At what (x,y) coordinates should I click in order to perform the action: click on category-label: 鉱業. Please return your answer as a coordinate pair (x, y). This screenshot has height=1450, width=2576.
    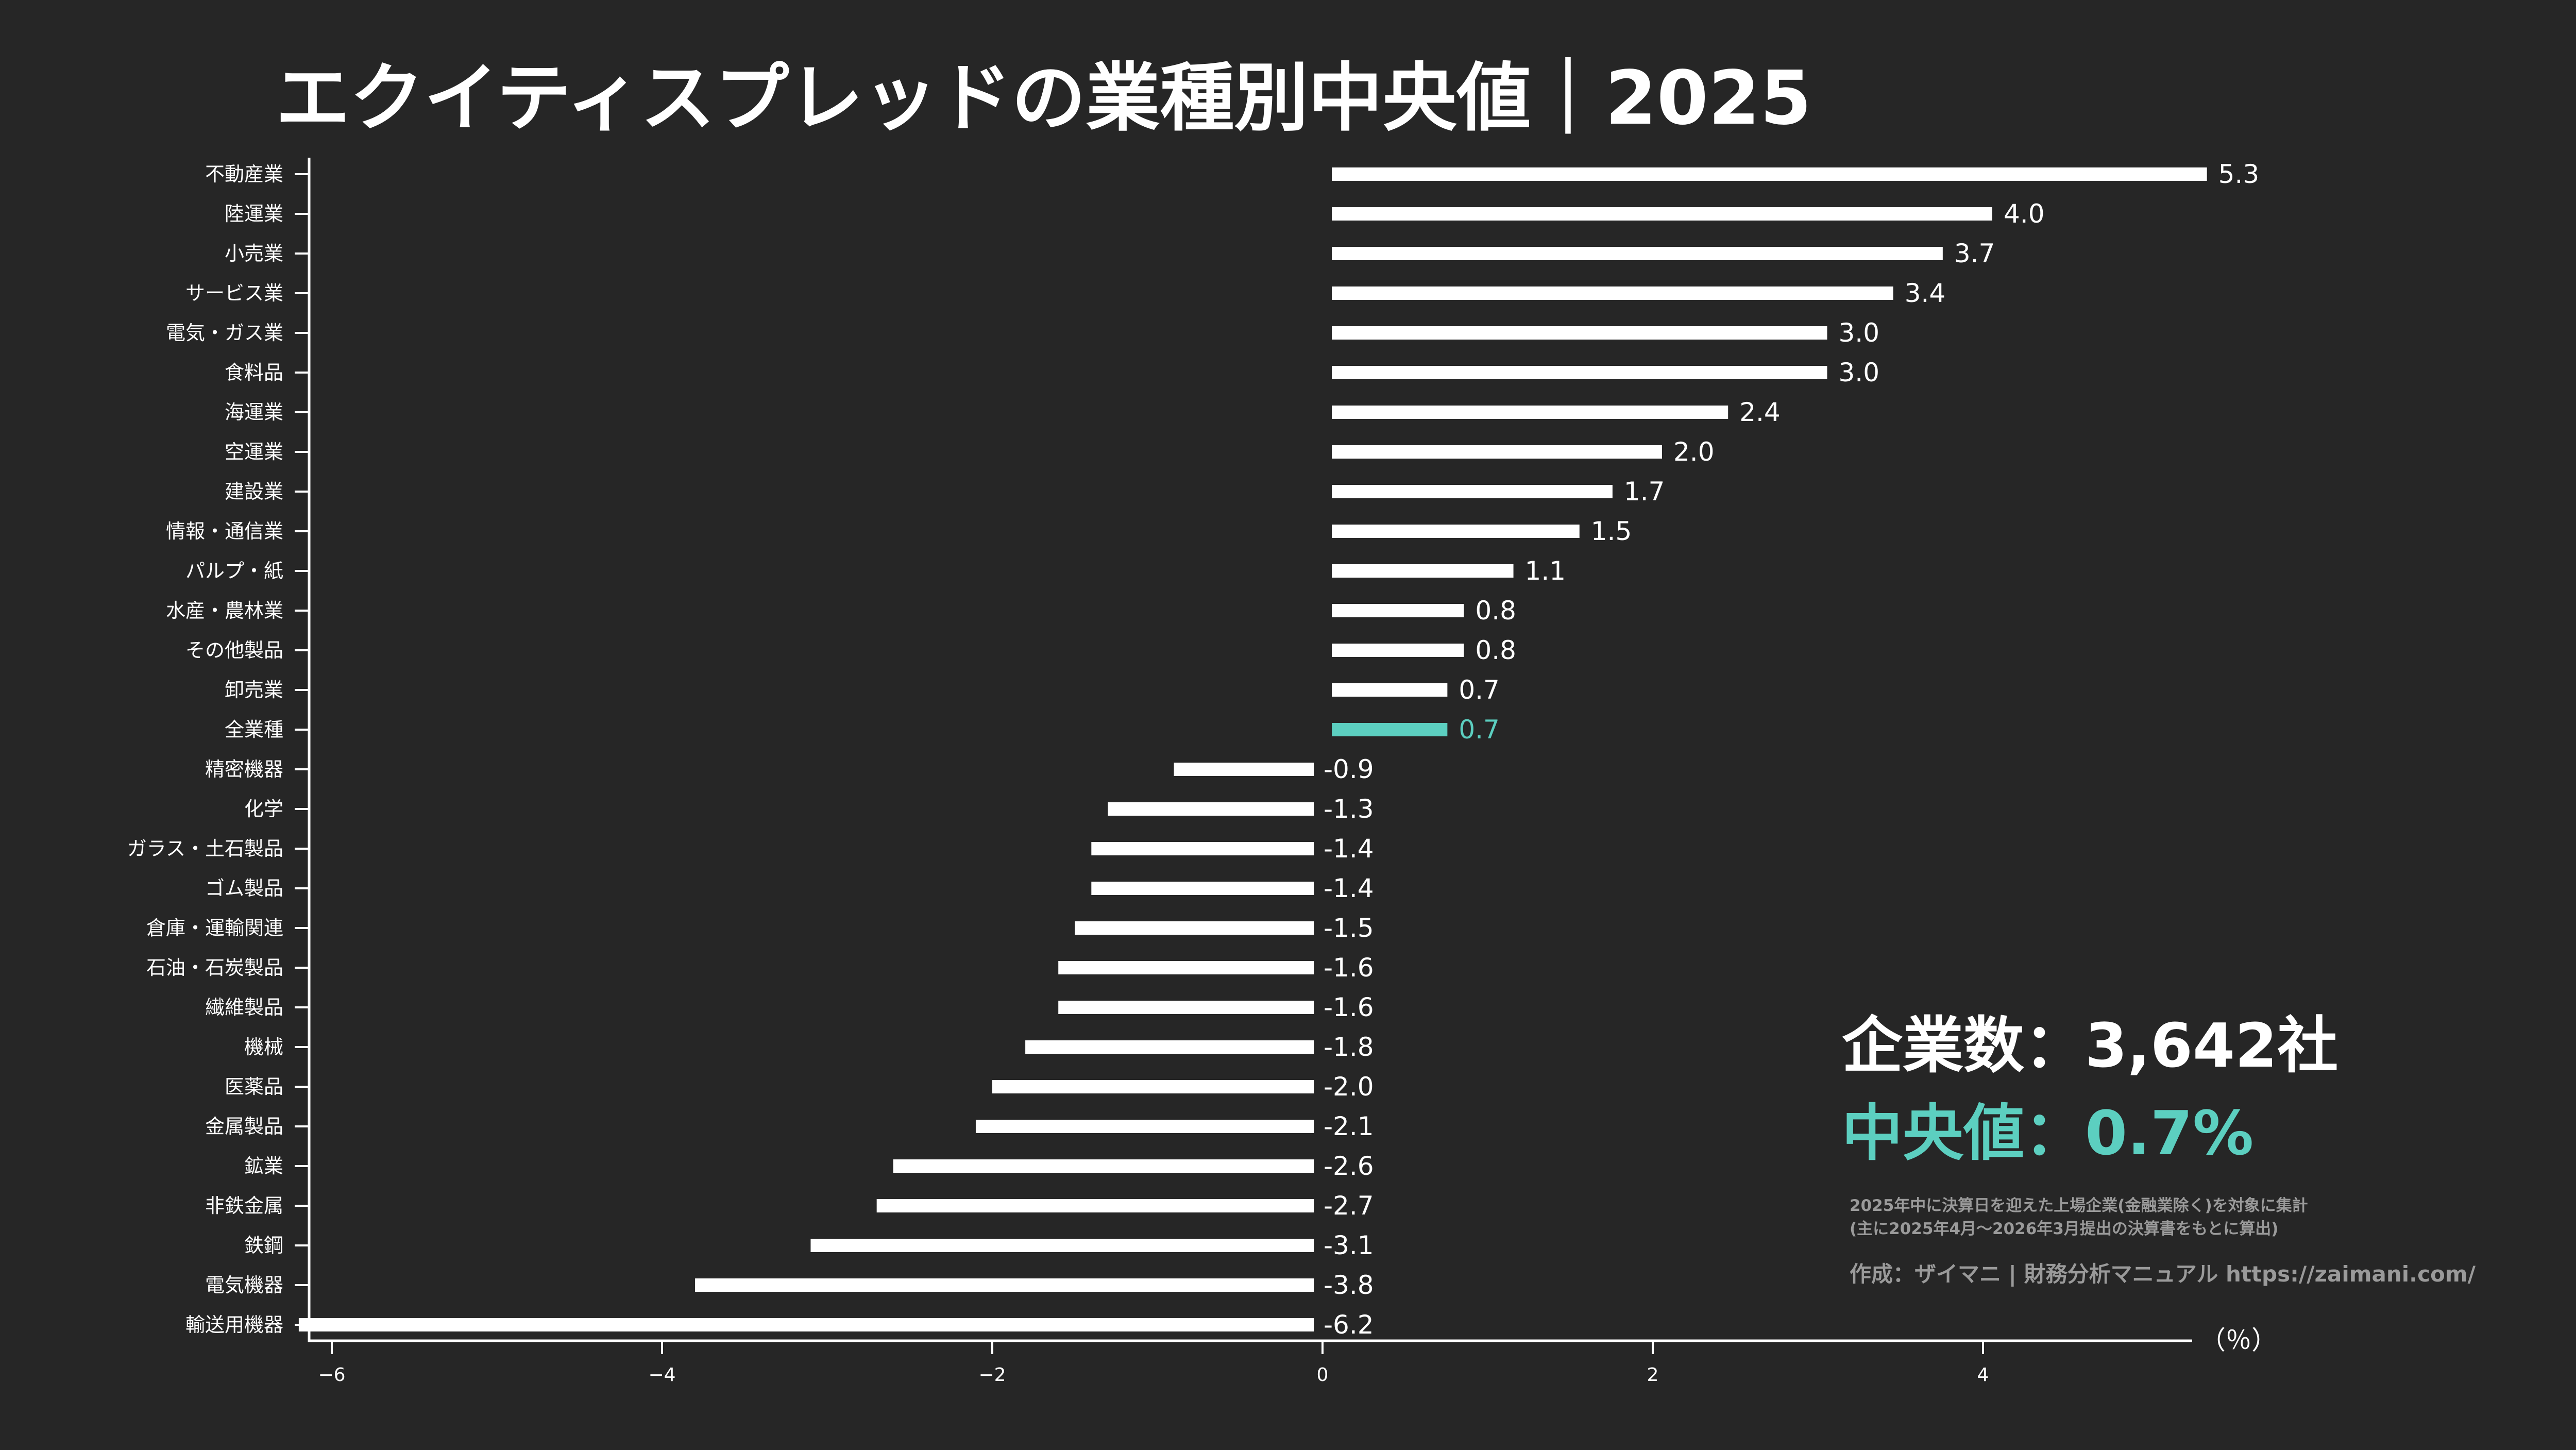
    Looking at the image, I should click on (263, 1166).